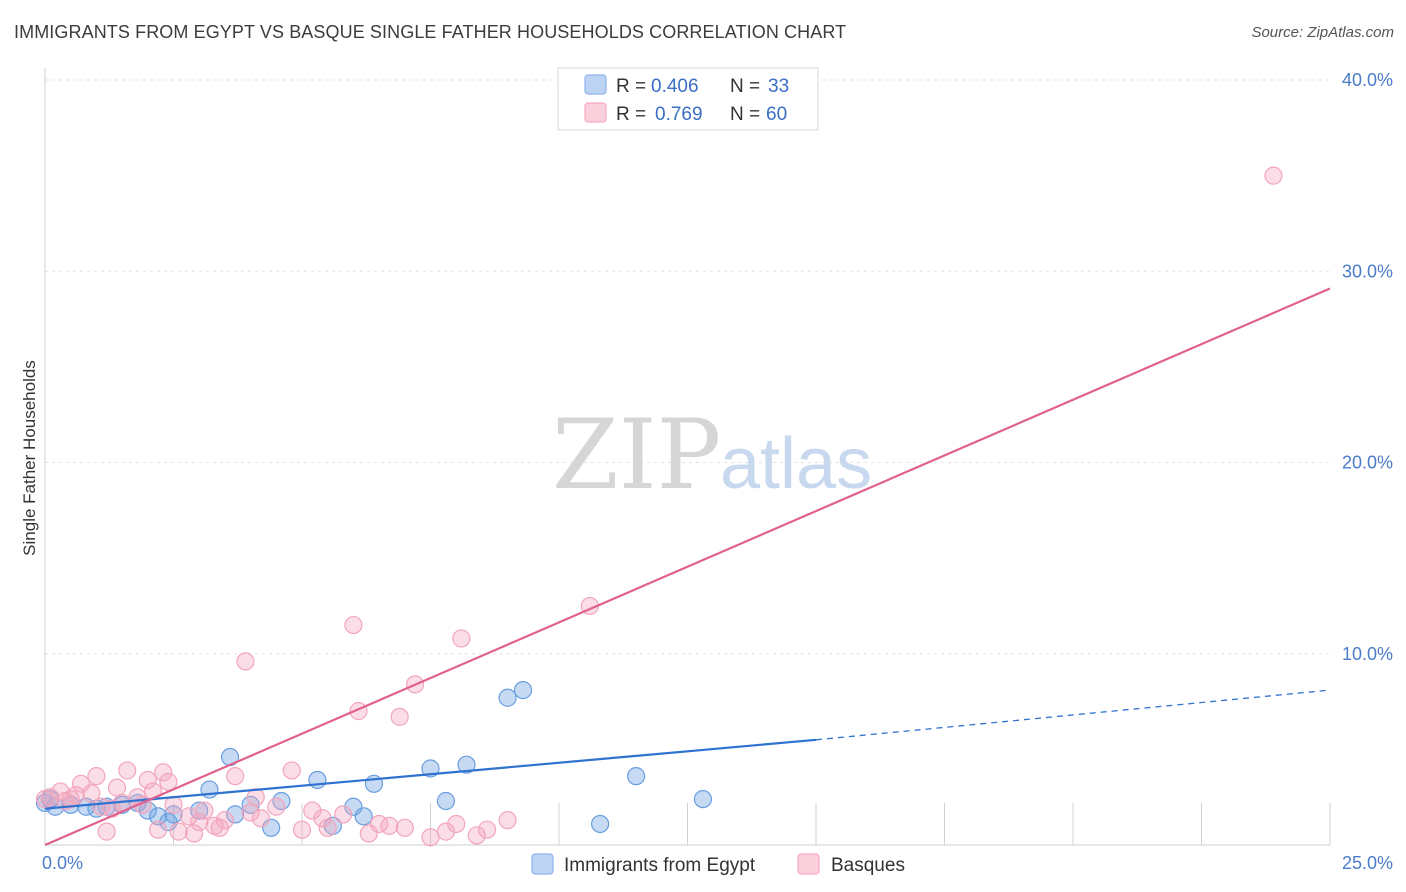 The width and height of the screenshot is (1406, 892). I want to click on y-tick-label-3: 40.0%, so click(1367, 80).